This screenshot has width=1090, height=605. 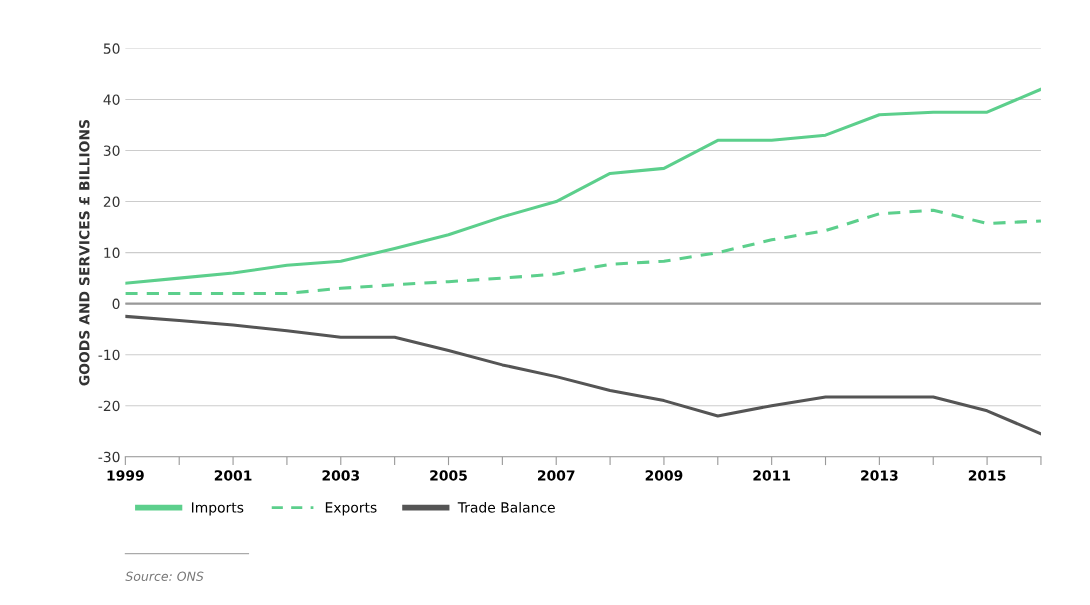 What do you see at coordinates (125, 475) in the screenshot?
I see `x-tick-label: 1999` at bounding box center [125, 475].